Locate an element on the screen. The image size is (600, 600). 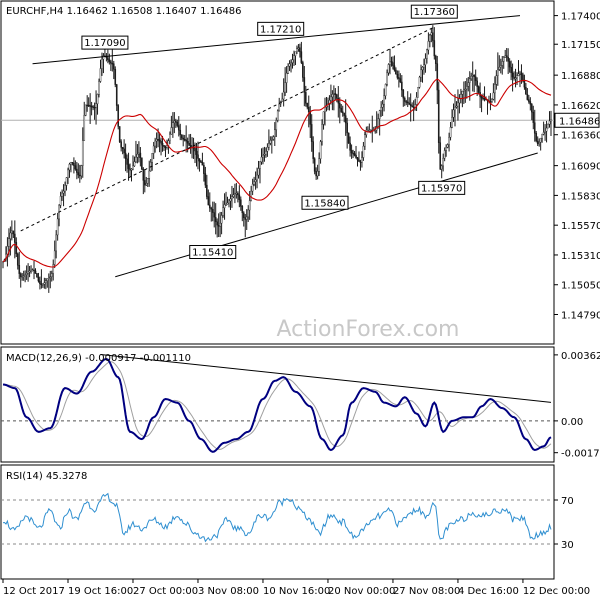
time-tick-label: 12 Oct 2017 is located at coordinates (34, 591).